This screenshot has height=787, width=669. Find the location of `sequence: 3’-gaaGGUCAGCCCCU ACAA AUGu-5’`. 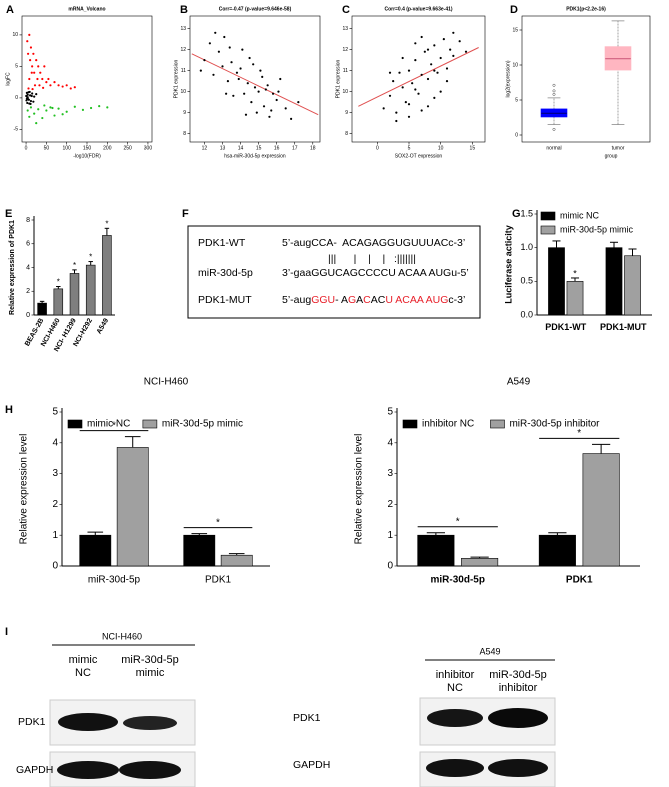

sequence: 3’-gaaGGUCAGCCCCU ACAA AUGu-5’ is located at coordinates (375, 273).